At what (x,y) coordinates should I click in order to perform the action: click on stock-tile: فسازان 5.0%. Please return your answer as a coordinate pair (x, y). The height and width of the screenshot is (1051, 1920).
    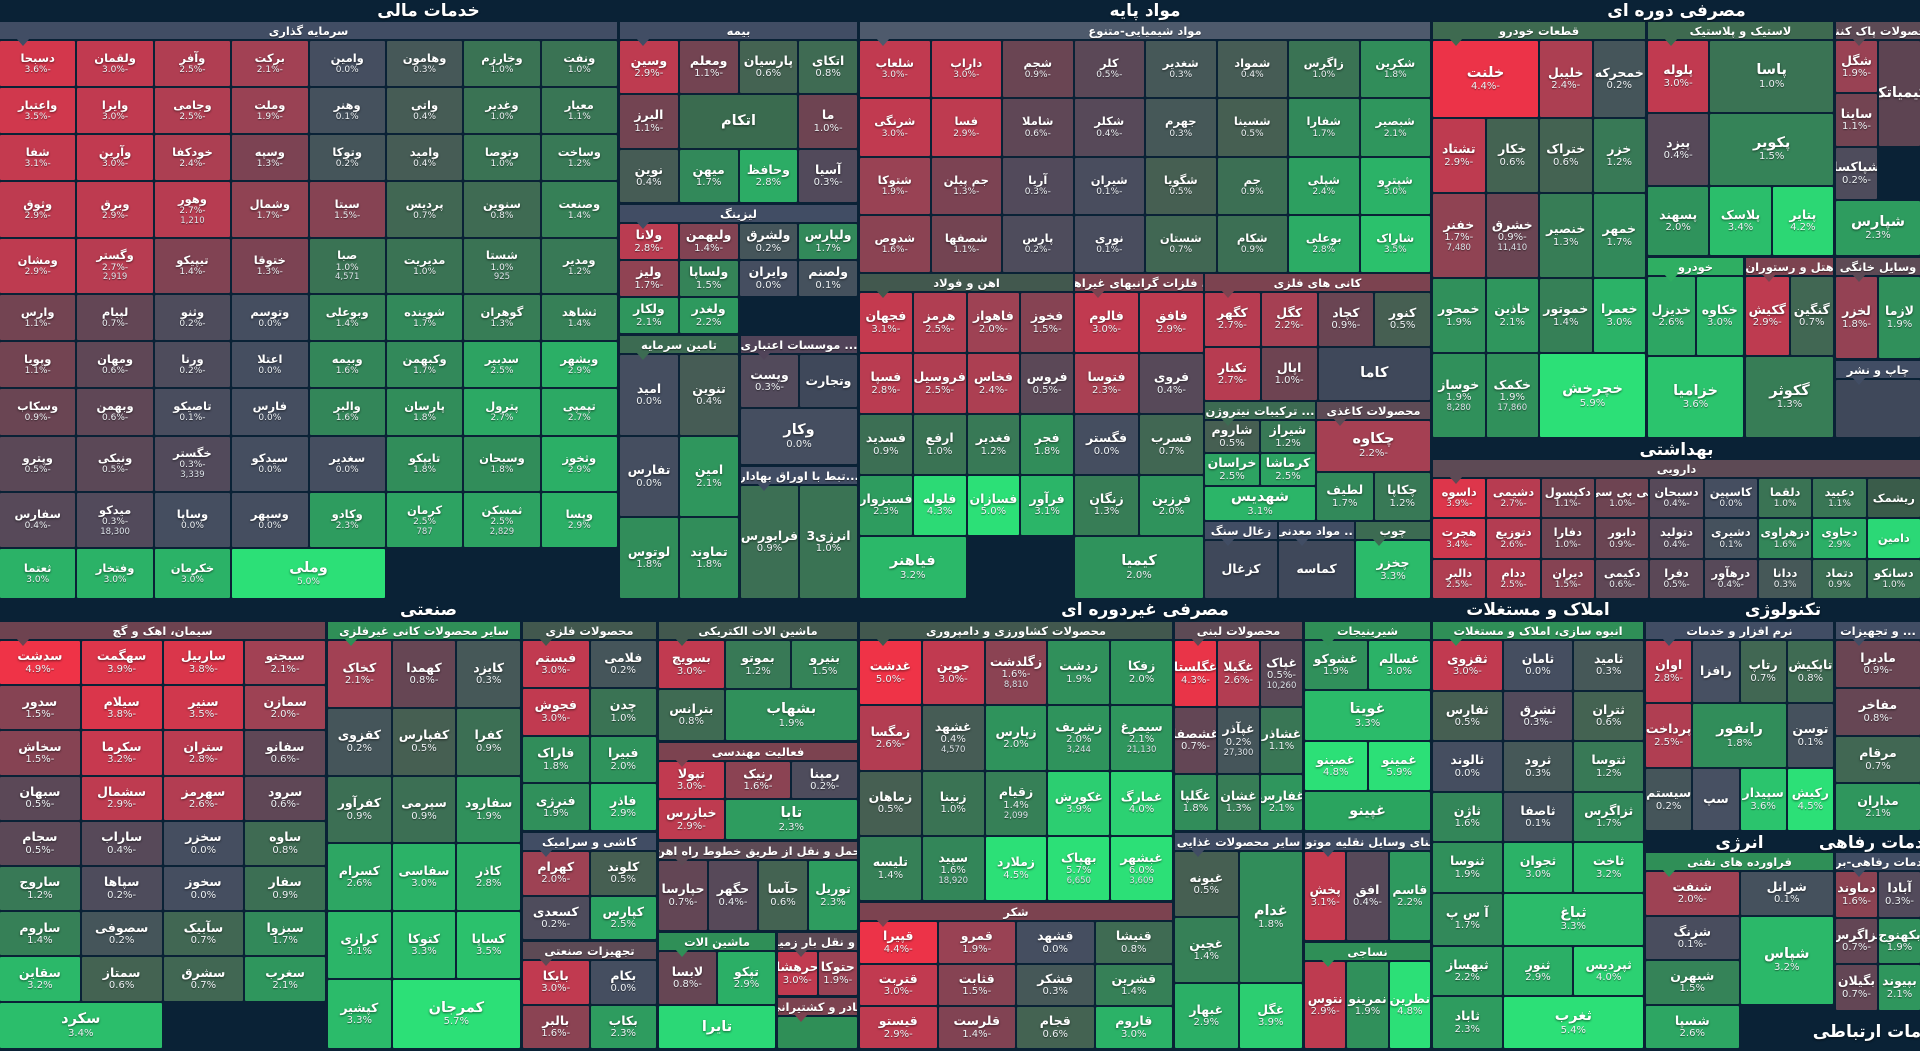
    Looking at the image, I should click on (993, 505).